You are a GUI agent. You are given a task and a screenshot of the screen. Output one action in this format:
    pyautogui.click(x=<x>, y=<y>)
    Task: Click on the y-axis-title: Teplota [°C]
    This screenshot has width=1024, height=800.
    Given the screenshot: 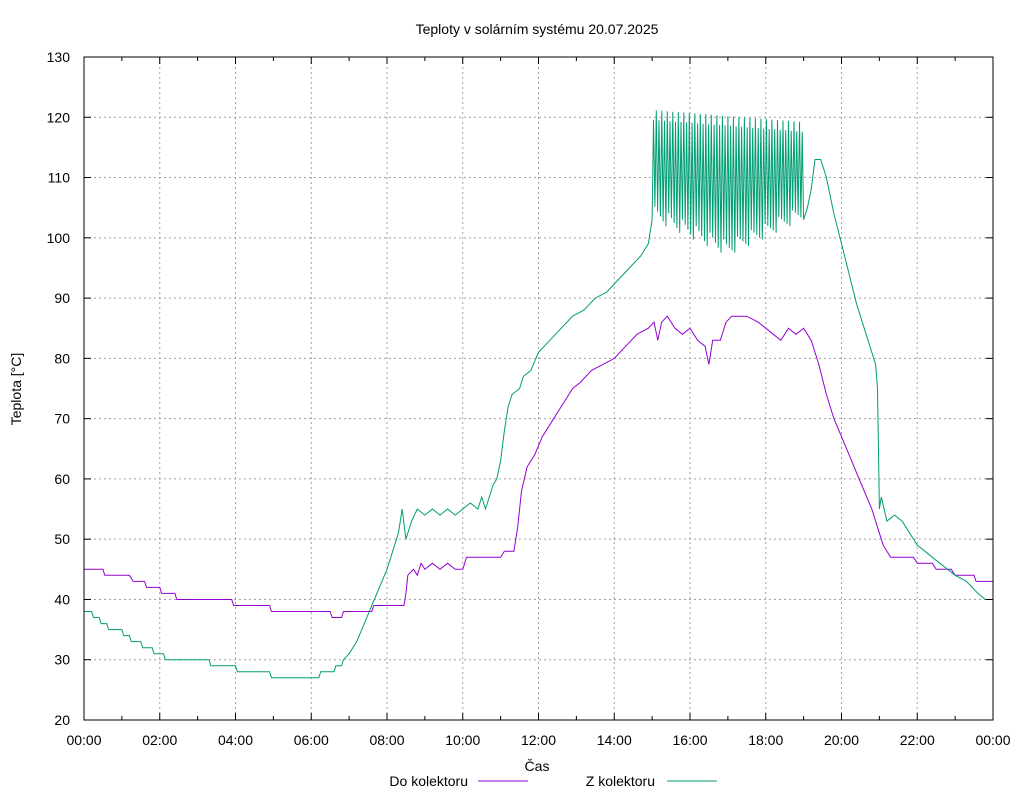 What is the action you would take?
    pyautogui.click(x=16, y=389)
    